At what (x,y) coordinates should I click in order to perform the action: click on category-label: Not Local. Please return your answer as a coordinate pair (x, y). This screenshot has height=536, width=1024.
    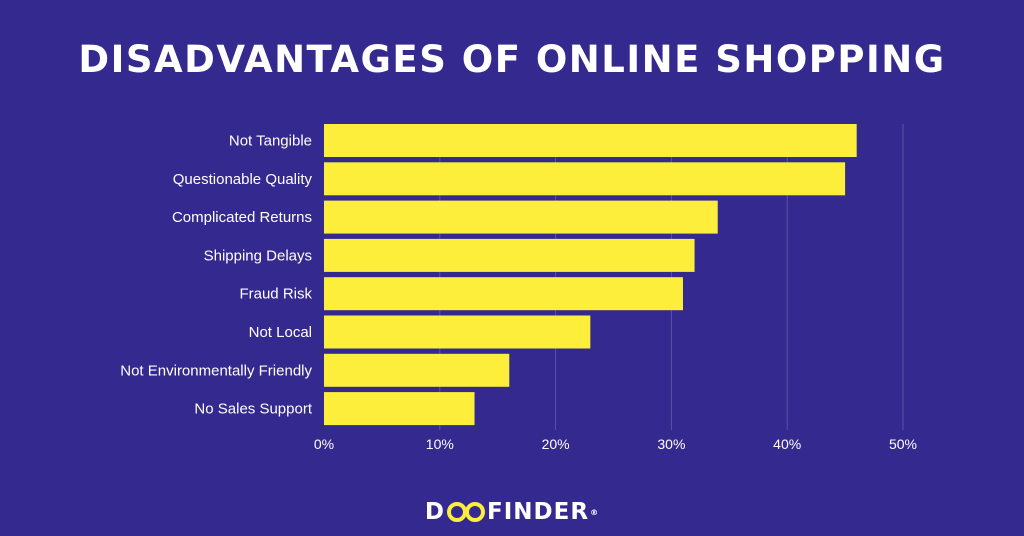
    Looking at the image, I should click on (280, 332).